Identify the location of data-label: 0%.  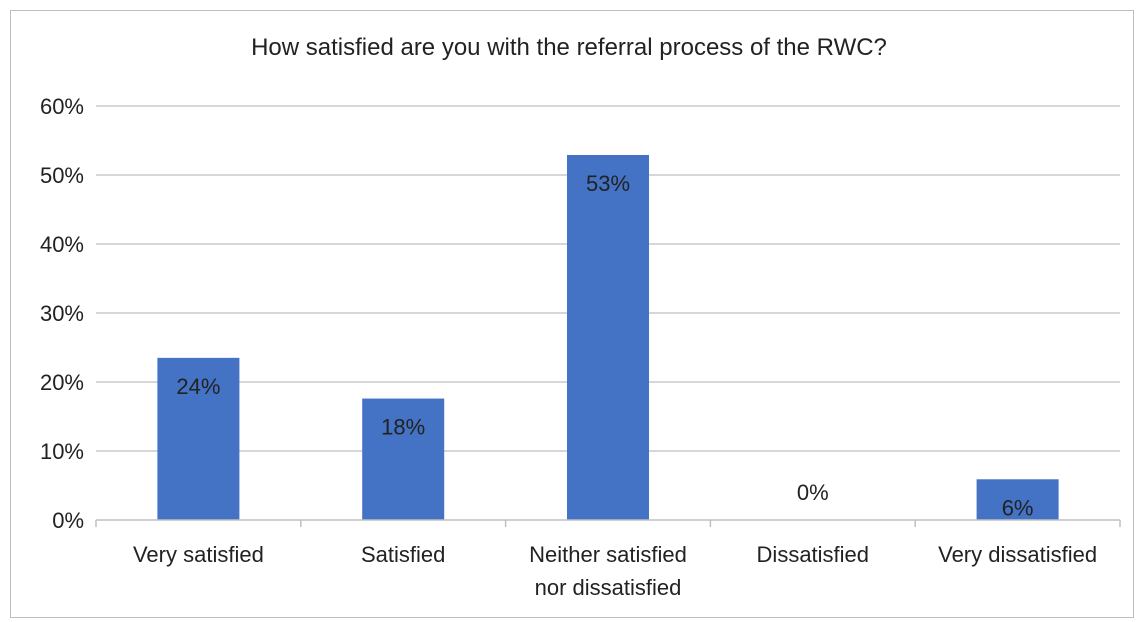
(813, 492).